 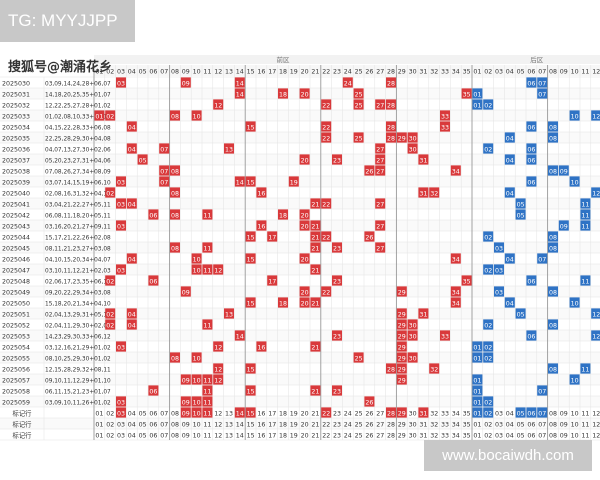 What do you see at coordinates (240, 337) in the screenshot?
I see `front-ball-label: 14` at bounding box center [240, 337].